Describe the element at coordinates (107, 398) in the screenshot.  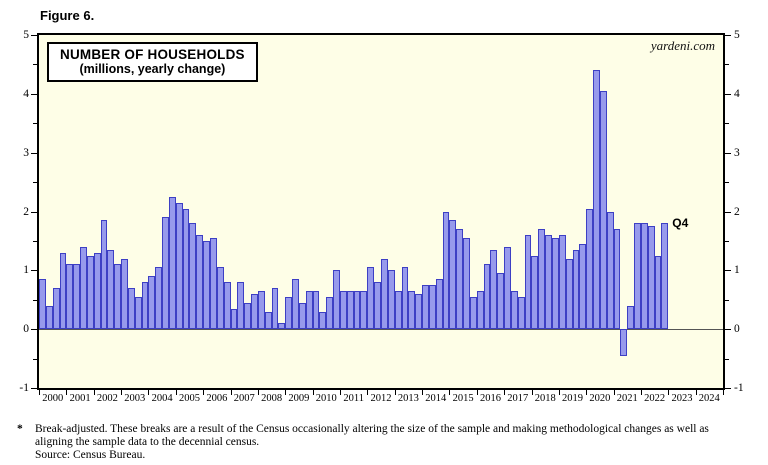
I see `x-axis-label-2002: 2002` at that location.